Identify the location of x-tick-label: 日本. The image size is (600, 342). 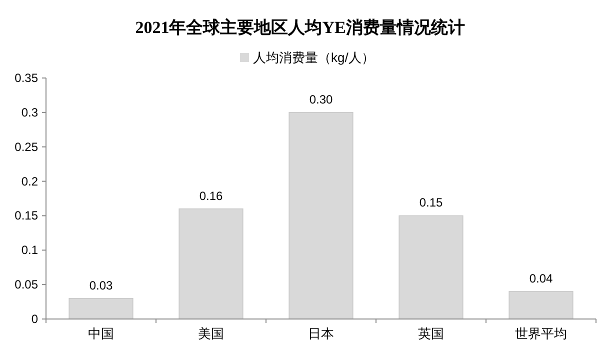
(321, 333).